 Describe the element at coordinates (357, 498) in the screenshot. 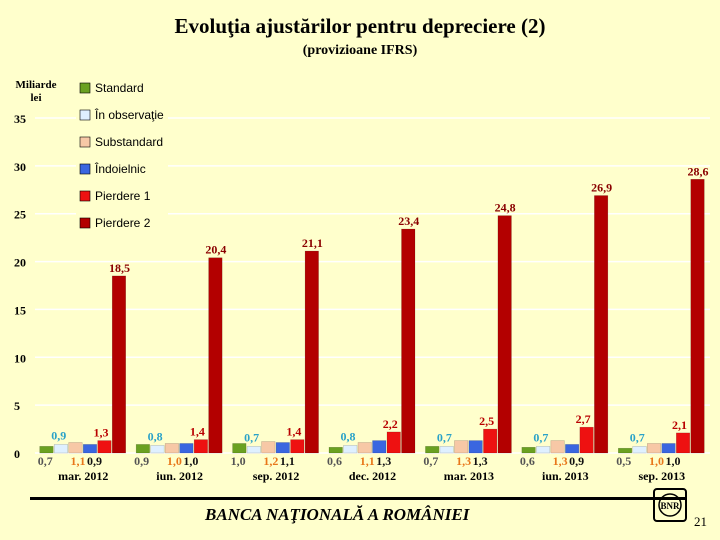

I see `footer-divider` at that location.